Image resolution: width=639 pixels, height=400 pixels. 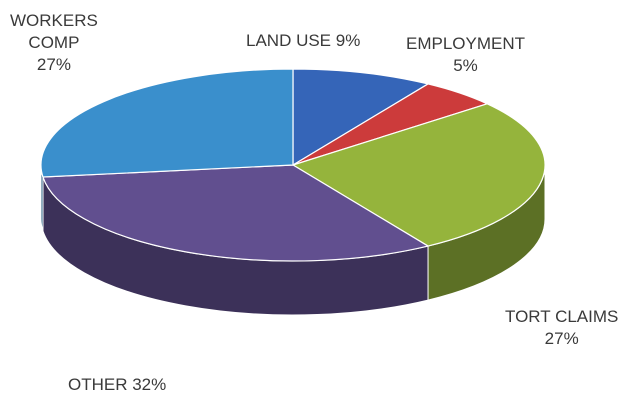 What do you see at coordinates (54, 42) in the screenshot?
I see `label-workers-comp: WORKERS COMP 27%` at bounding box center [54, 42].